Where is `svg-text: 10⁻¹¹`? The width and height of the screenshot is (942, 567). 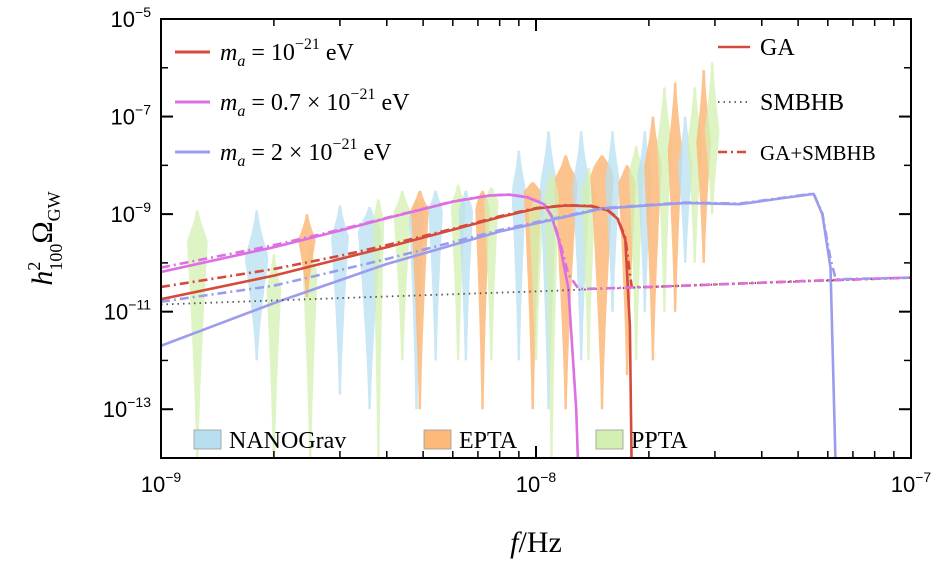 svg-text: 10⁻¹¹ is located at coordinates (127, 311).